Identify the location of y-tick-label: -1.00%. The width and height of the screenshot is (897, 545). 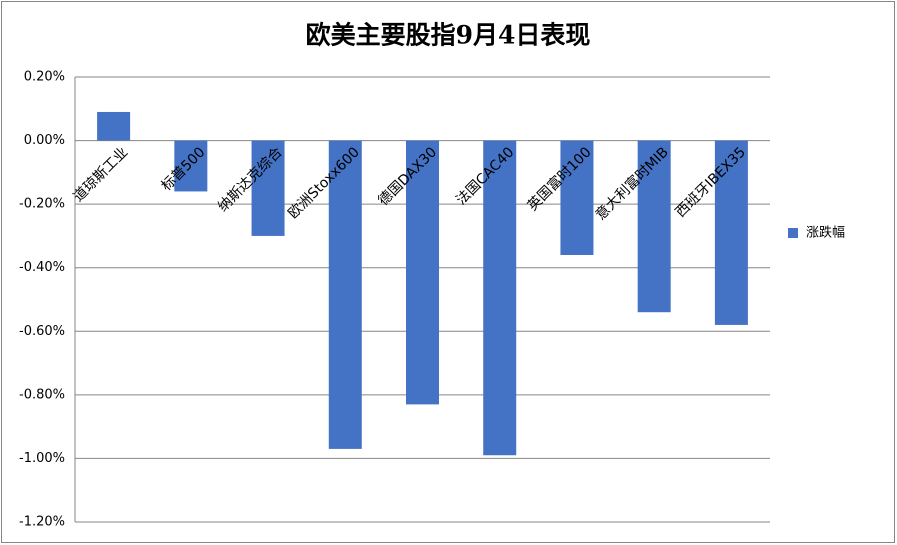
(42, 458).